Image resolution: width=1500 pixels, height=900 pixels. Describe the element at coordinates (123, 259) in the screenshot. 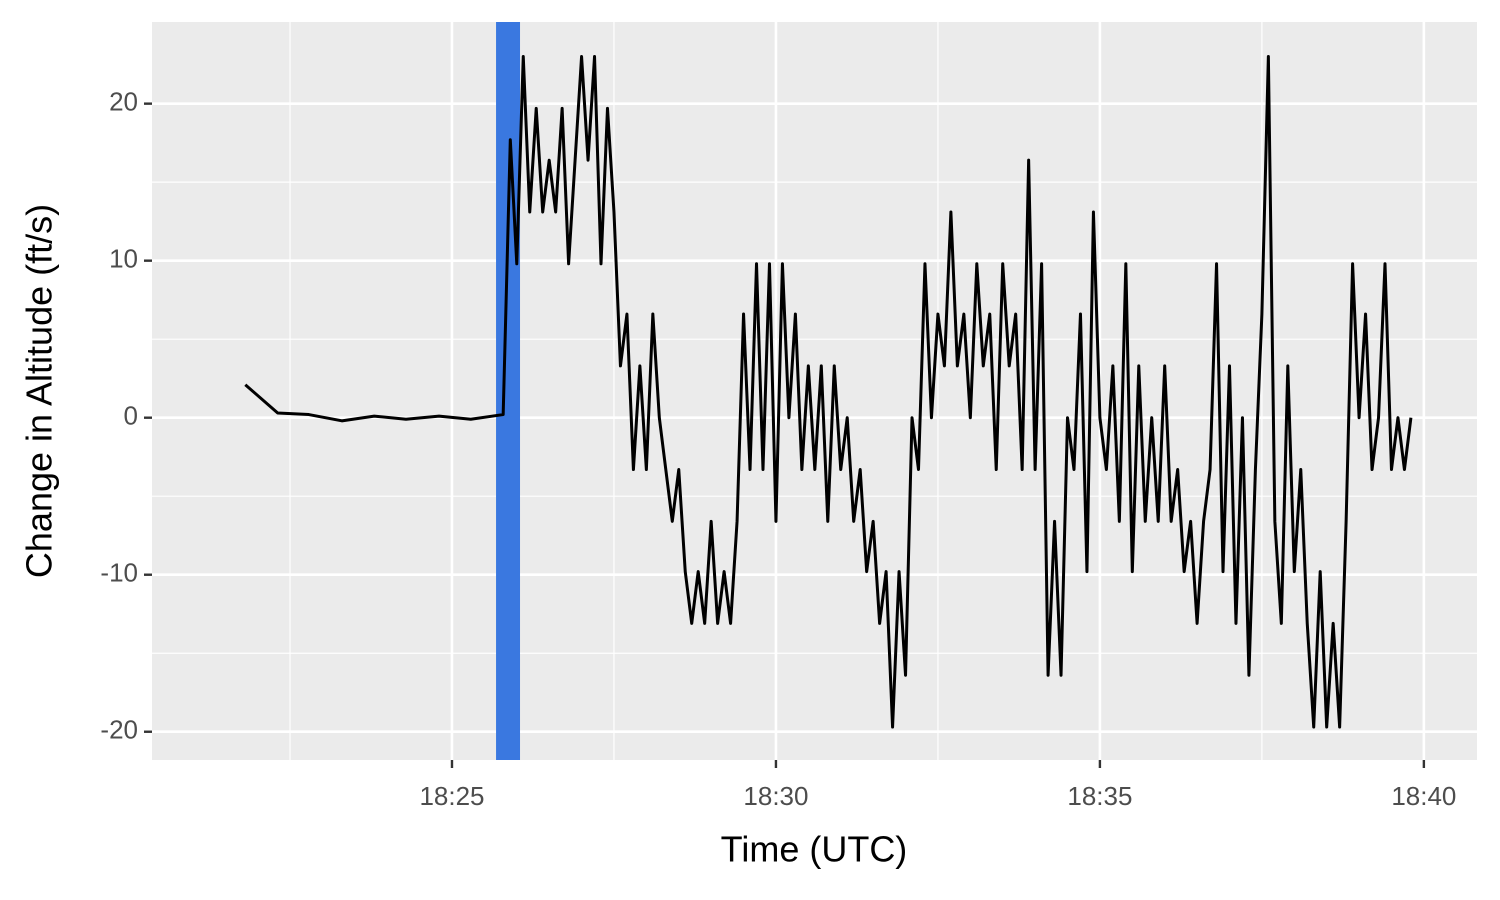

I see `y-tick-label: 10` at that location.